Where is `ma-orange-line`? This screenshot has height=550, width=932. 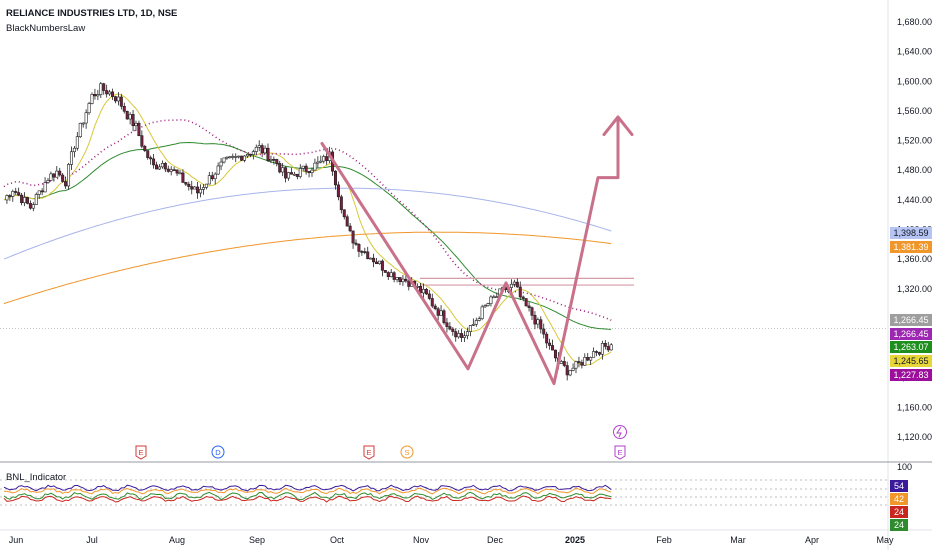 ma-orange-line is located at coordinates (307, 268).